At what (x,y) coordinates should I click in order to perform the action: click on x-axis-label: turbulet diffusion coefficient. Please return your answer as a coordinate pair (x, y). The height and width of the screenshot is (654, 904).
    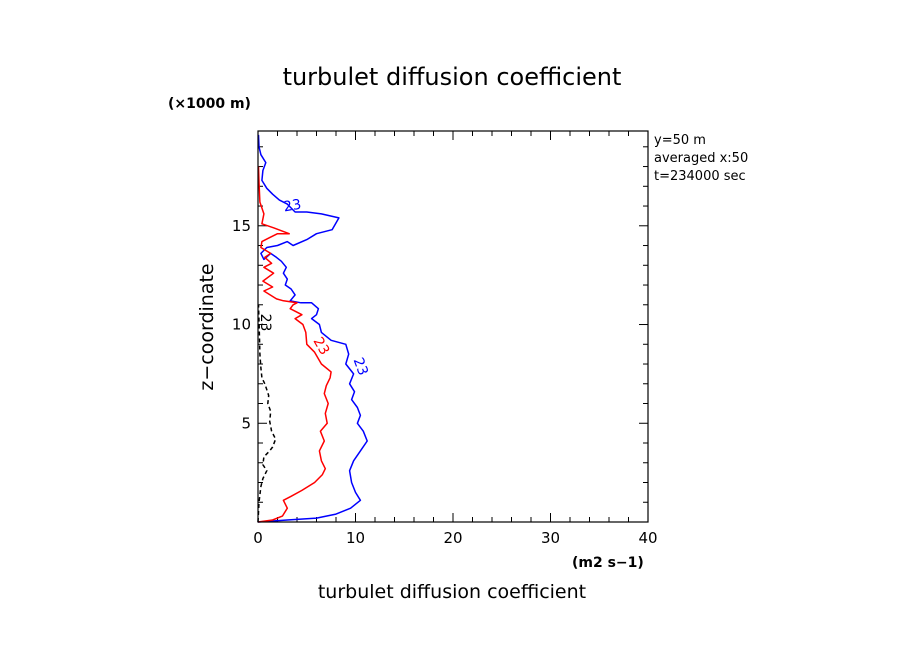
    Looking at the image, I should click on (452, 592).